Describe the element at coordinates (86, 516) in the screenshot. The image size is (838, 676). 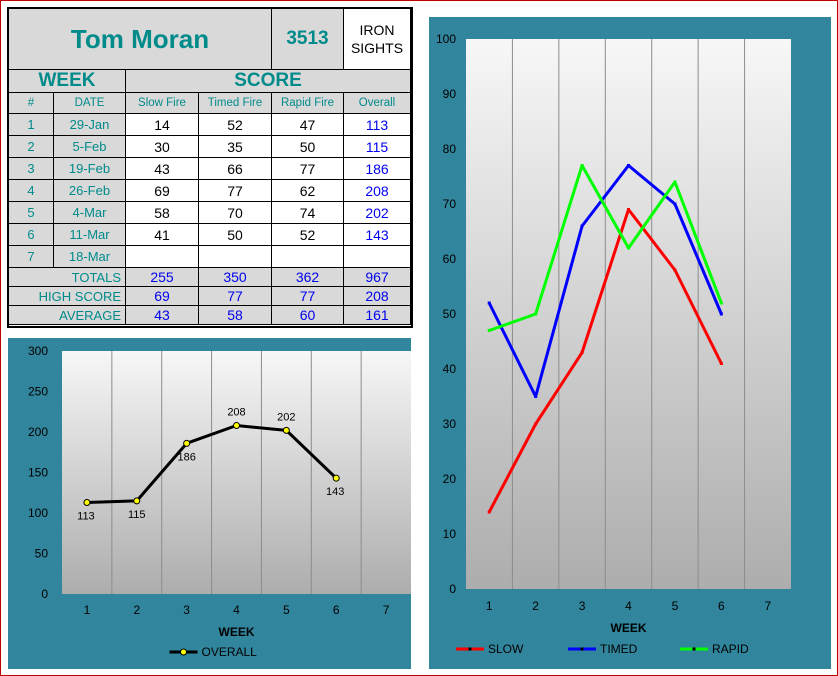
I see `data-label: 113` at that location.